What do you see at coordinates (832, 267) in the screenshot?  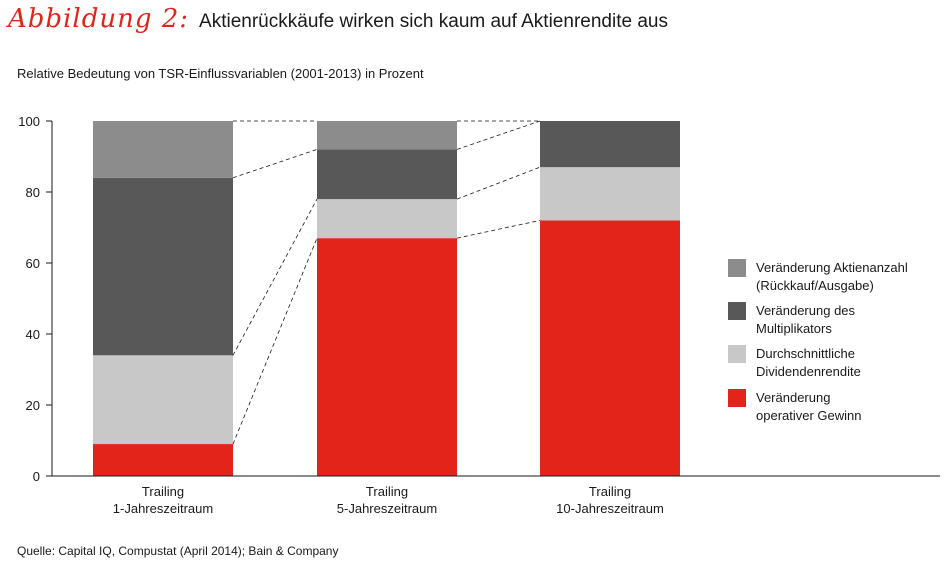 I see `legend-label-line: Veränderung Aktienanzahl` at bounding box center [832, 267].